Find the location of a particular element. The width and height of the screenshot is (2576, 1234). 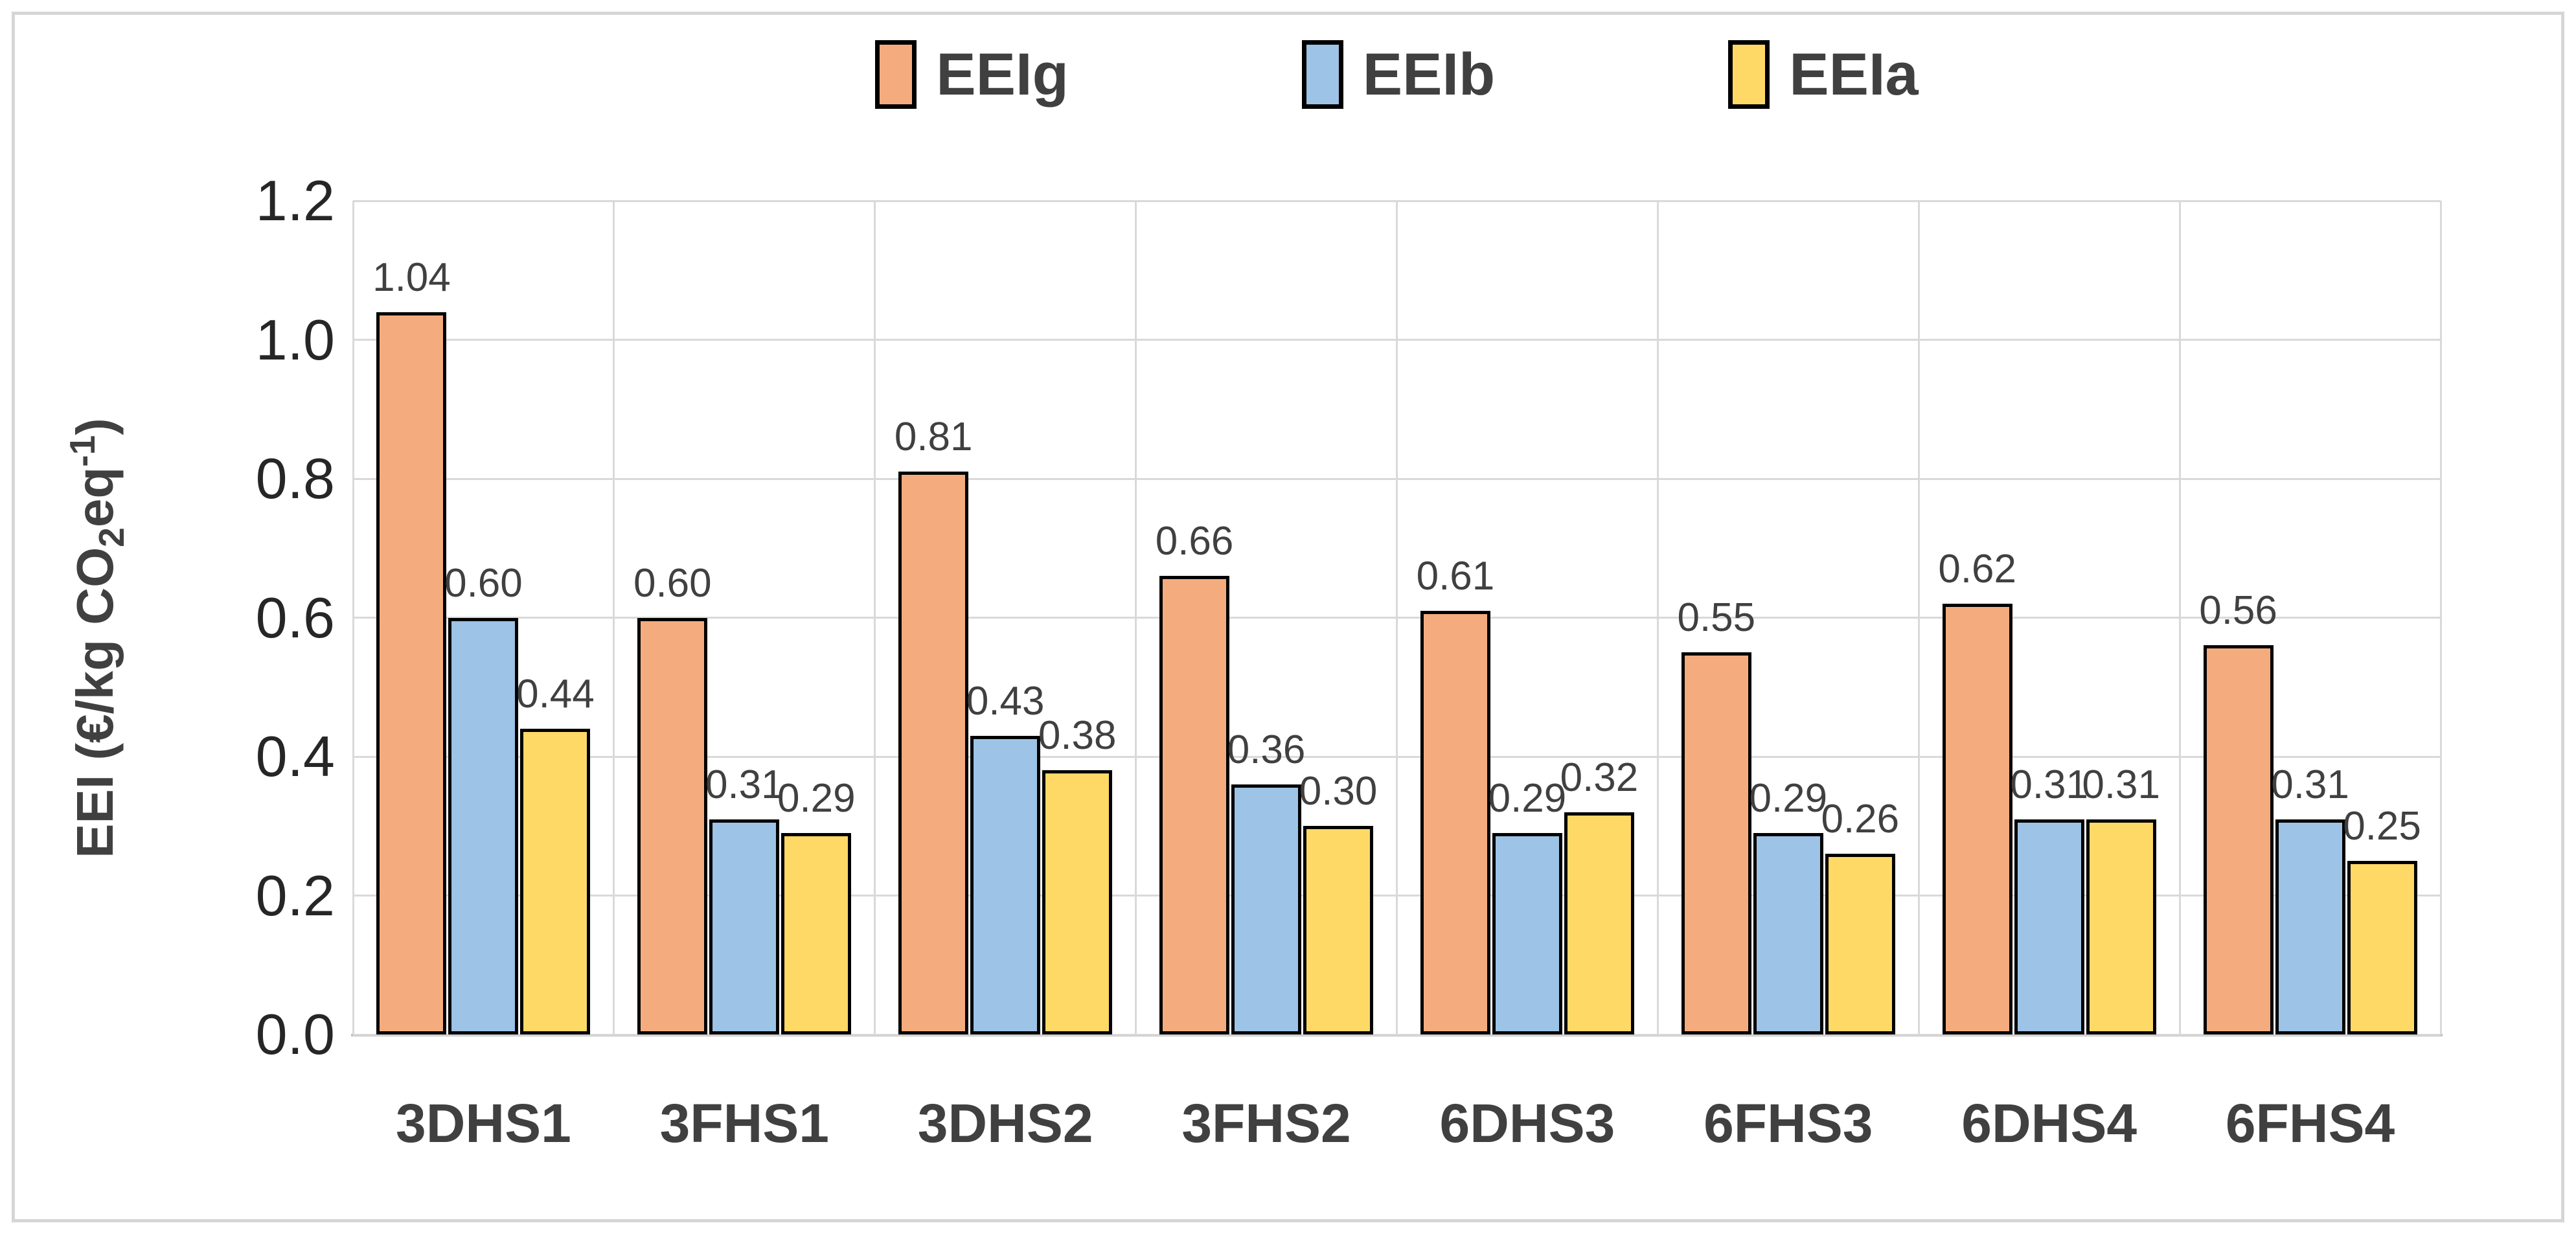

data-label-EEIg-3DHS1: 1.04 is located at coordinates (412, 278).